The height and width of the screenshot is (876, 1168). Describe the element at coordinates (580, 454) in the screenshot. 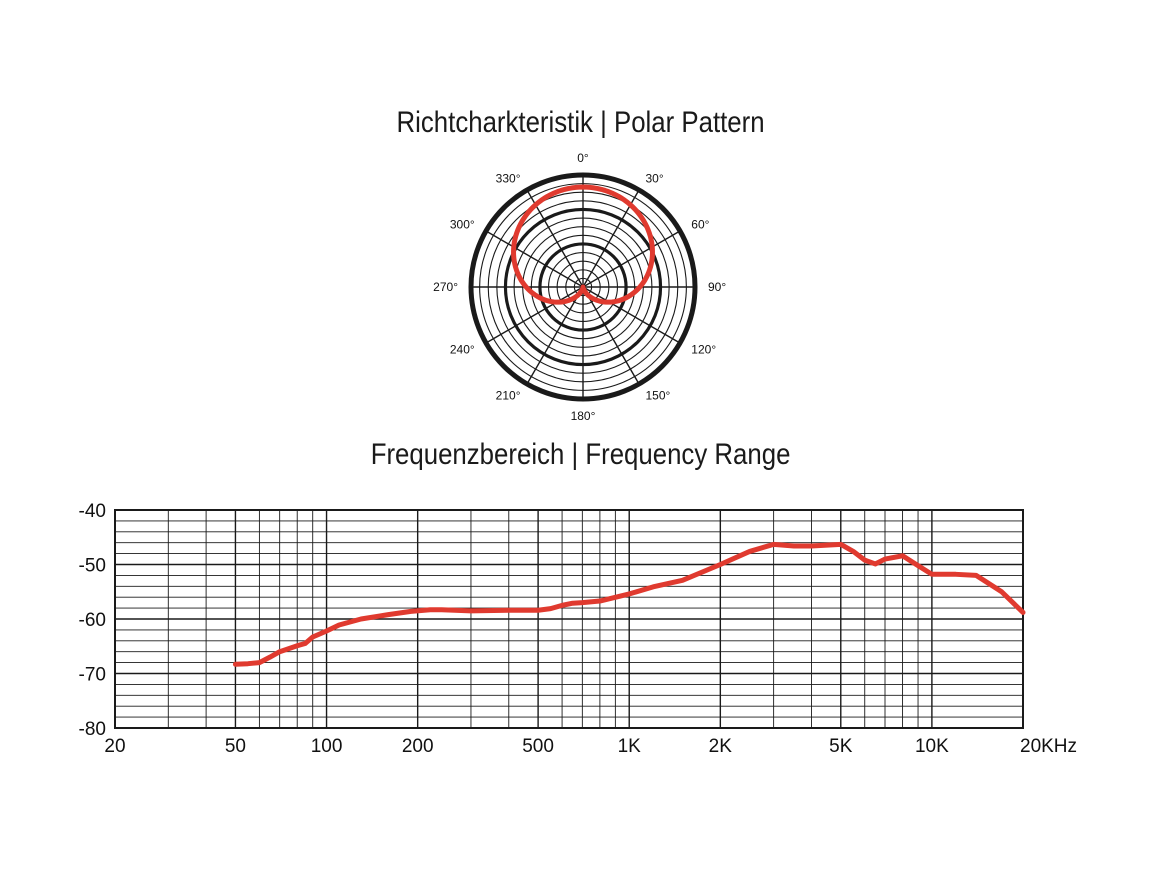

I see `frequency-chart-title: Frequenzbereich | Frequency Range` at that location.